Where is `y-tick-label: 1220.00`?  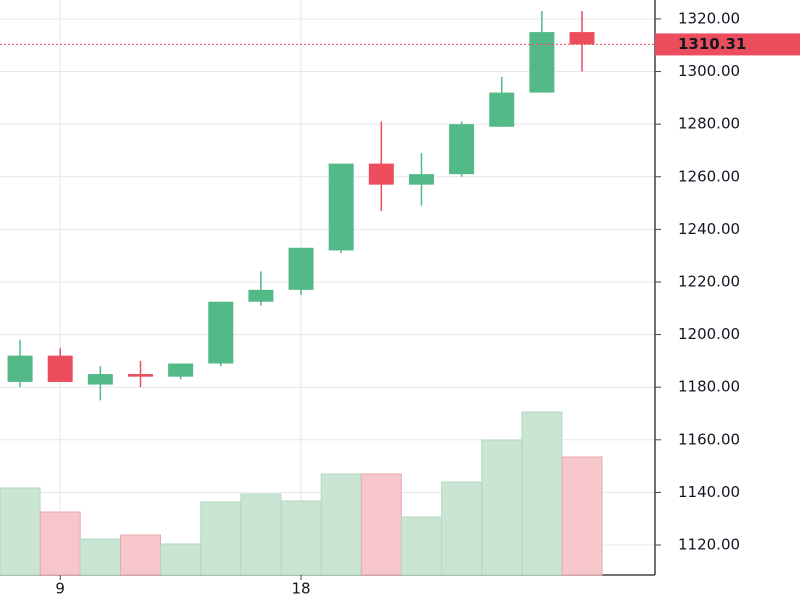 y-tick-label: 1220.00 is located at coordinates (709, 281).